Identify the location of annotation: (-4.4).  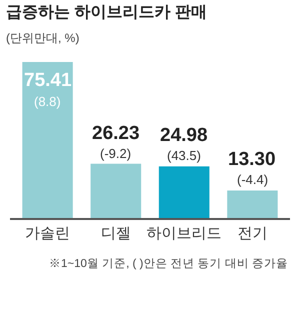
(252, 179).